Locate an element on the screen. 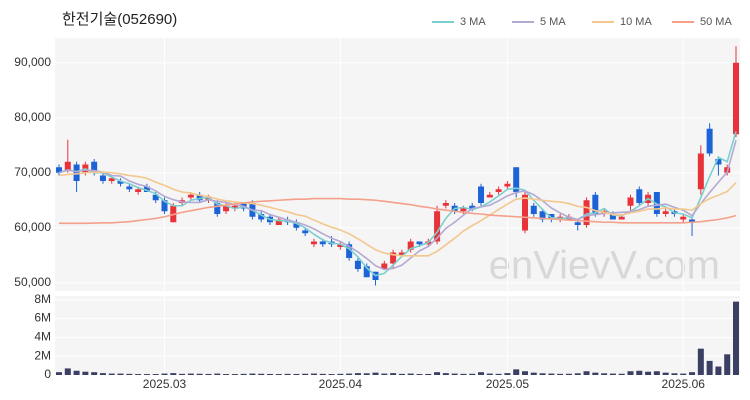  legend-label: 10 MA is located at coordinates (636, 22).